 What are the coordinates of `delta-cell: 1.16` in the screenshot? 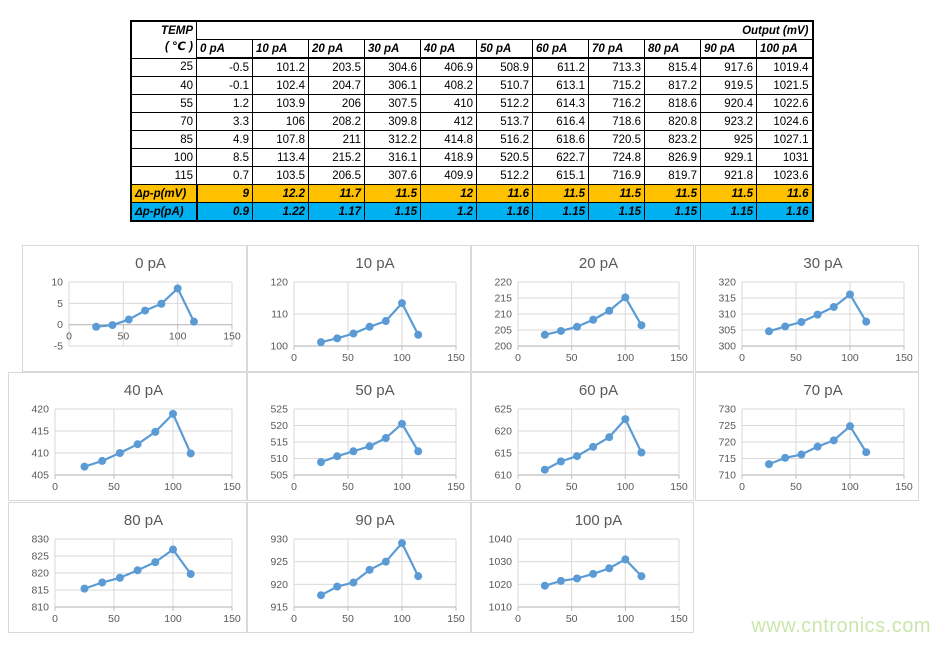 It's located at (784, 212).